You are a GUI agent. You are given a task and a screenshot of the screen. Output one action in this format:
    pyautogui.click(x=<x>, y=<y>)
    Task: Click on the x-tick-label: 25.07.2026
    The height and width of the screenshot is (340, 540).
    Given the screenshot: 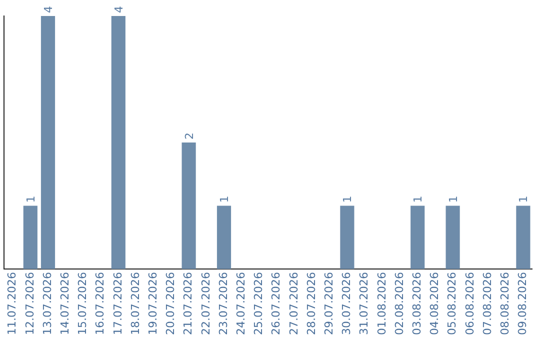 What is the action you would take?
    pyautogui.click(x=259, y=304)
    